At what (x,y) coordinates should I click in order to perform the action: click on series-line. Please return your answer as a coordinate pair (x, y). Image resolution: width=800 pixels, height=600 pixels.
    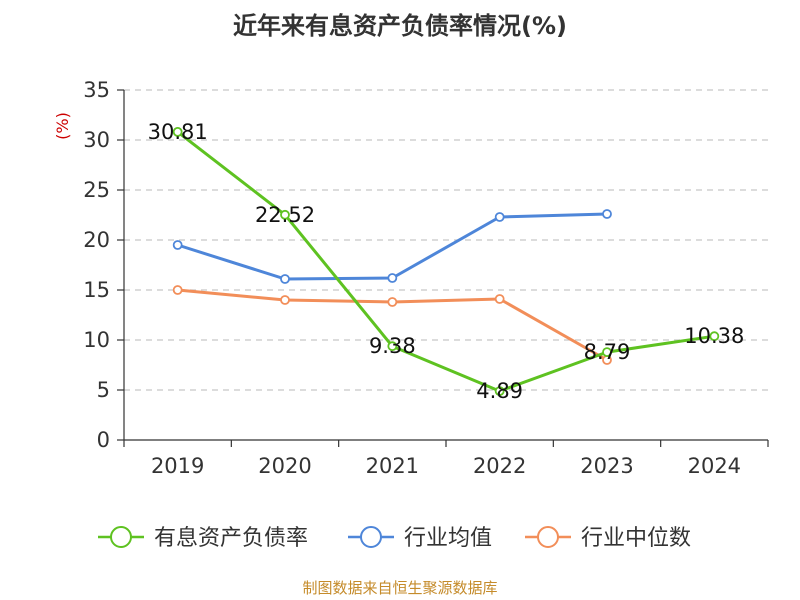
    Looking at the image, I should click on (392, 246).